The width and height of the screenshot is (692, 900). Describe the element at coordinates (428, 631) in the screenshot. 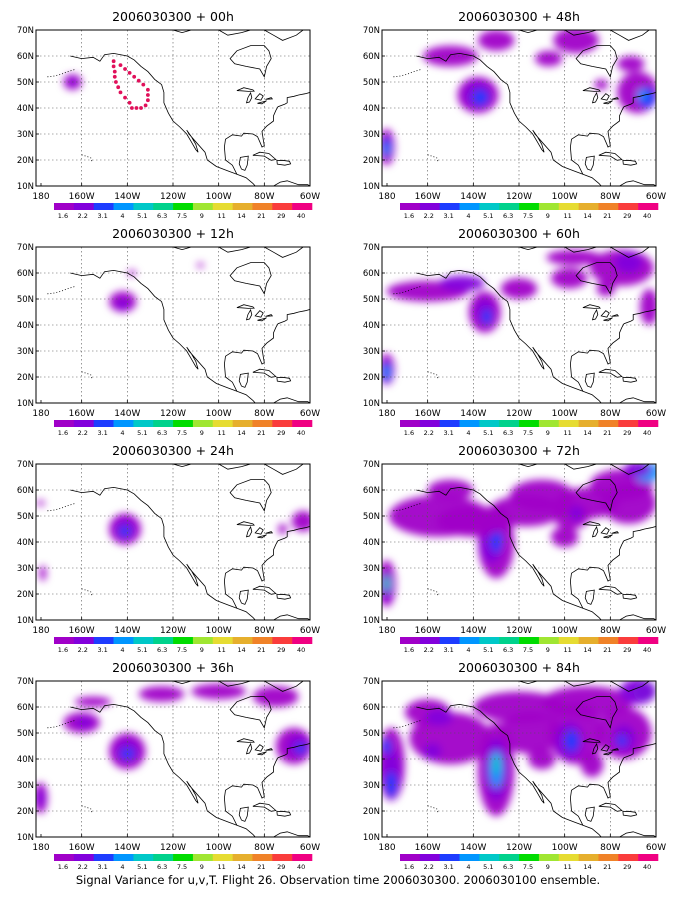

I see `lon-tick-label: 160W` at that location.